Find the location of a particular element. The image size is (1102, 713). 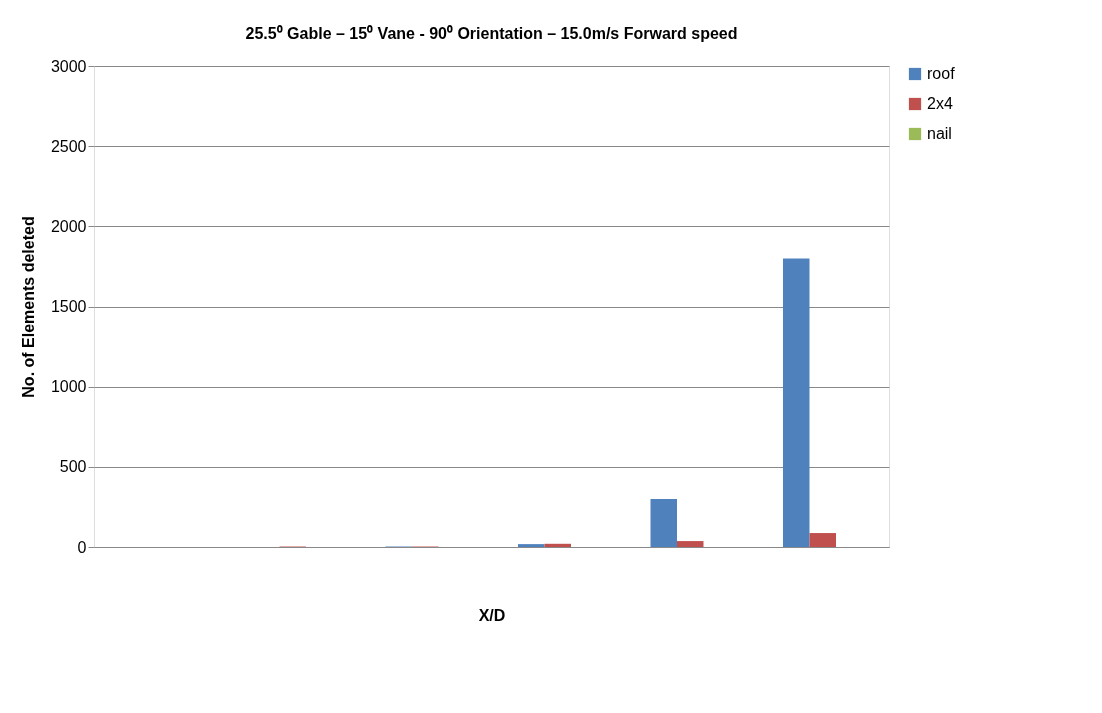

y-tick-label: 500 is located at coordinates (73, 467).